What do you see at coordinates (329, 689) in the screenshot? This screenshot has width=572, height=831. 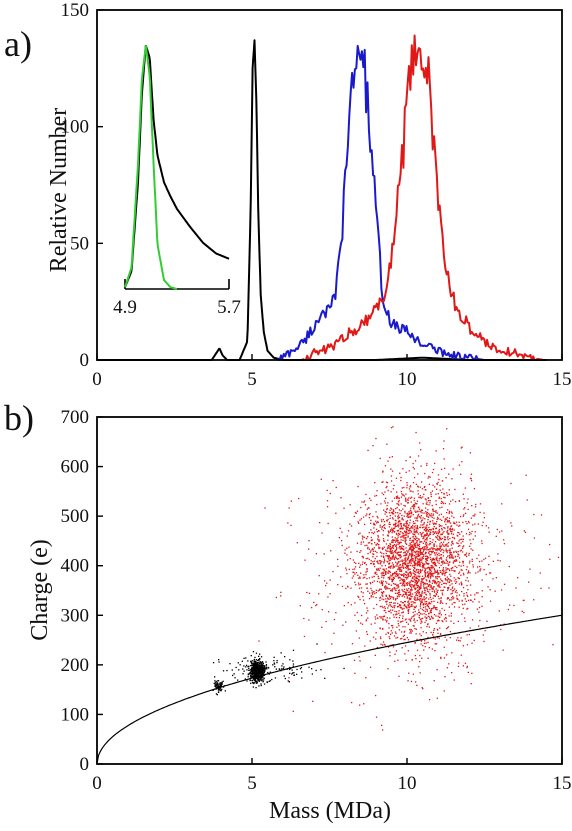 I see `fit-curve` at bounding box center [329, 689].